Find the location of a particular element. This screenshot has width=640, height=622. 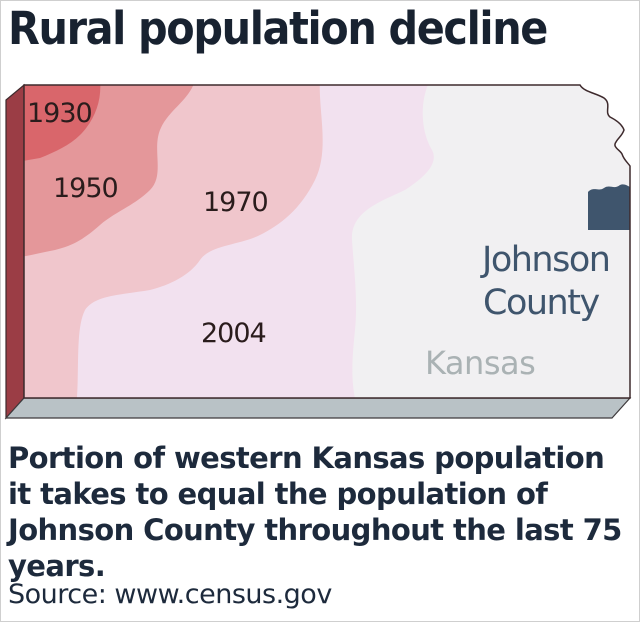

county-label-line2: County is located at coordinates (541, 303).